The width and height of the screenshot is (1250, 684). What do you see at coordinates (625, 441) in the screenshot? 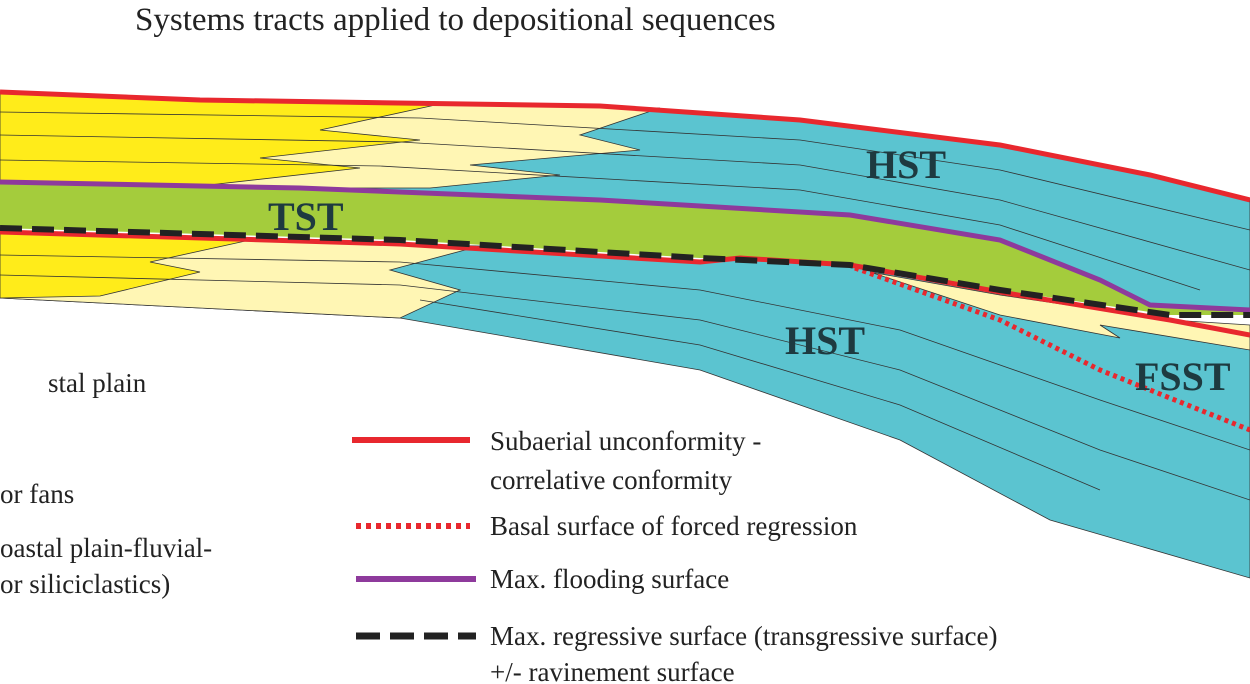
I see `legend-text: Subaerial unconformity -` at bounding box center [625, 441].